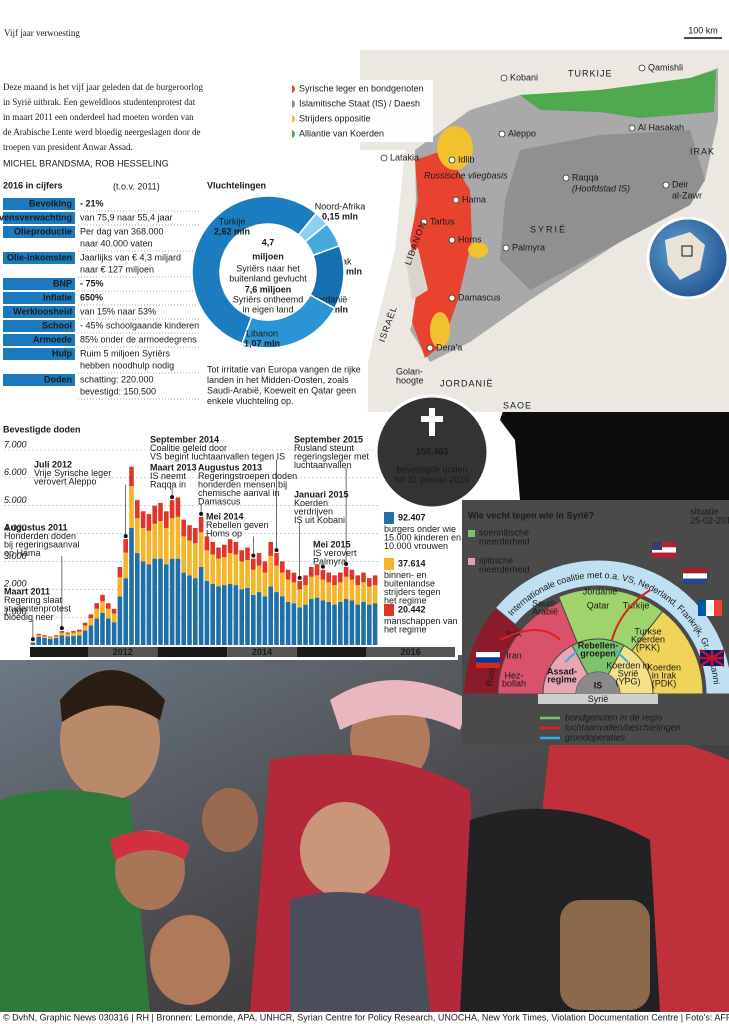  I want to click on refugees-note: enkele vluchteling op., so click(250, 401).